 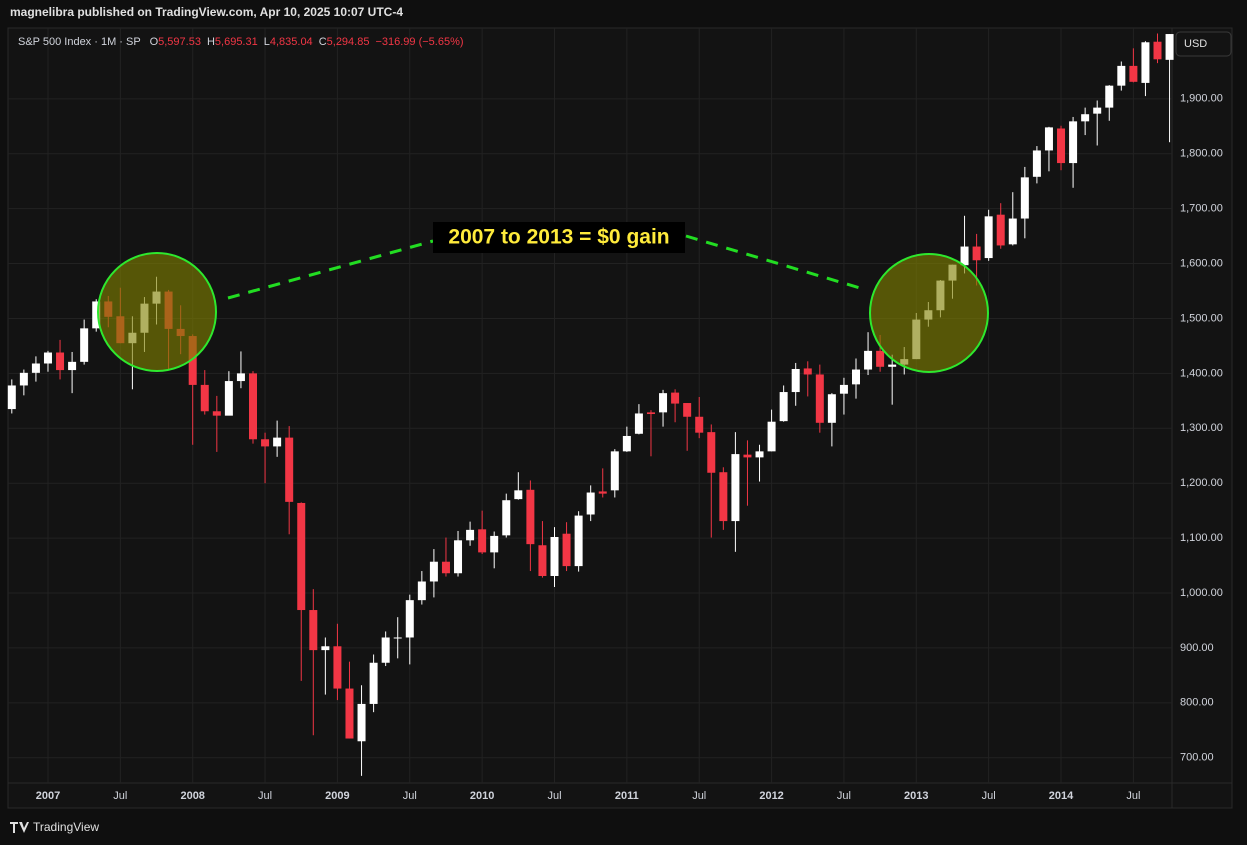 What do you see at coordinates (1201, 428) in the screenshot?
I see `y-tick-label: 1,300.00` at bounding box center [1201, 428].